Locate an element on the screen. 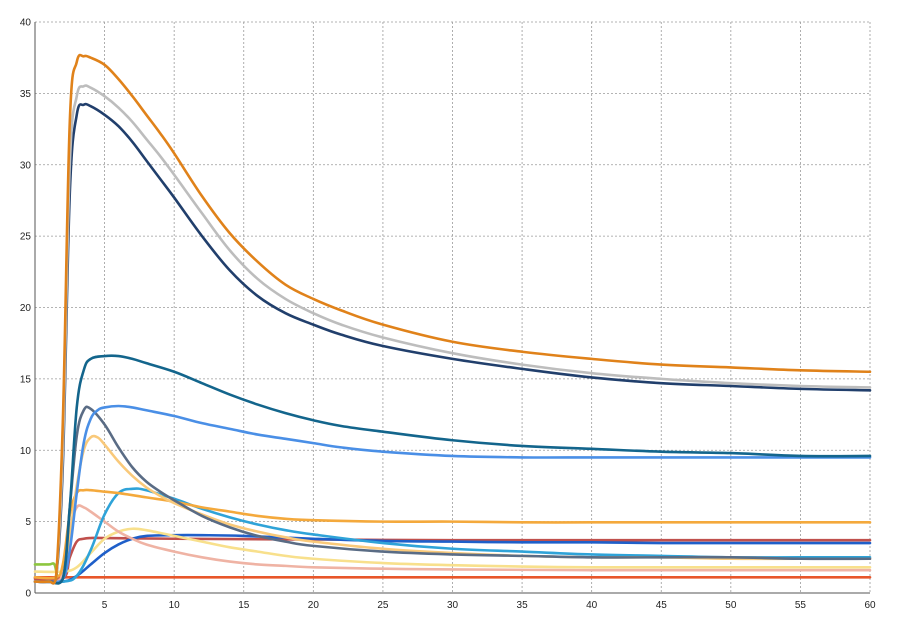 This screenshot has height=633, width=900. y-tick-label: 20 is located at coordinates (26, 308).